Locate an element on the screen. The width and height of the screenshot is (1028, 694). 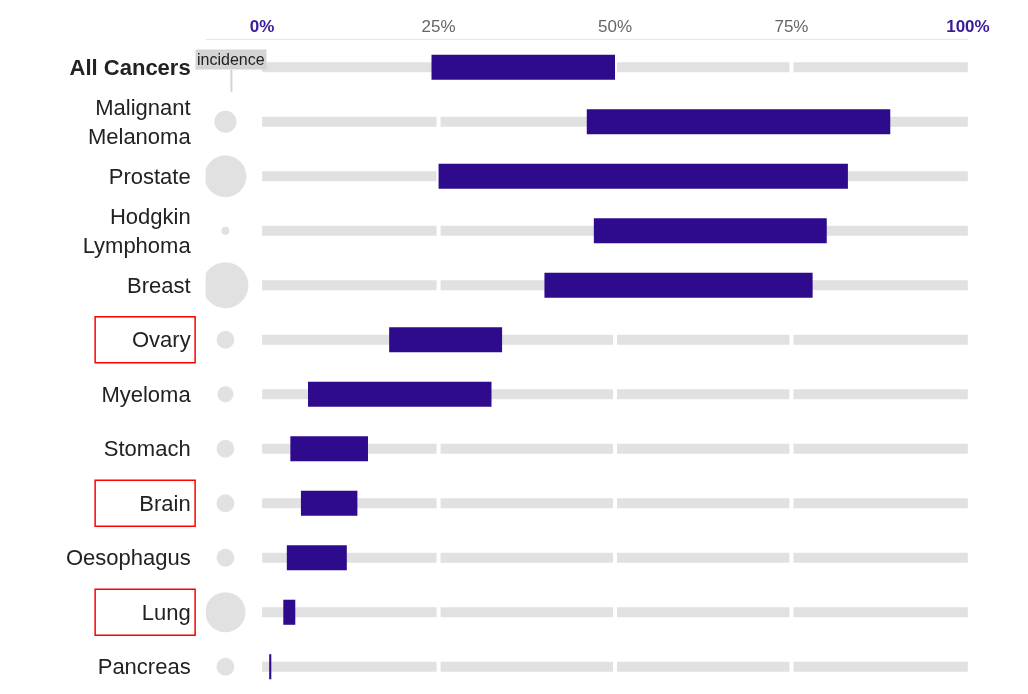
y-tick-label: Lung is located at coordinates (166, 612).